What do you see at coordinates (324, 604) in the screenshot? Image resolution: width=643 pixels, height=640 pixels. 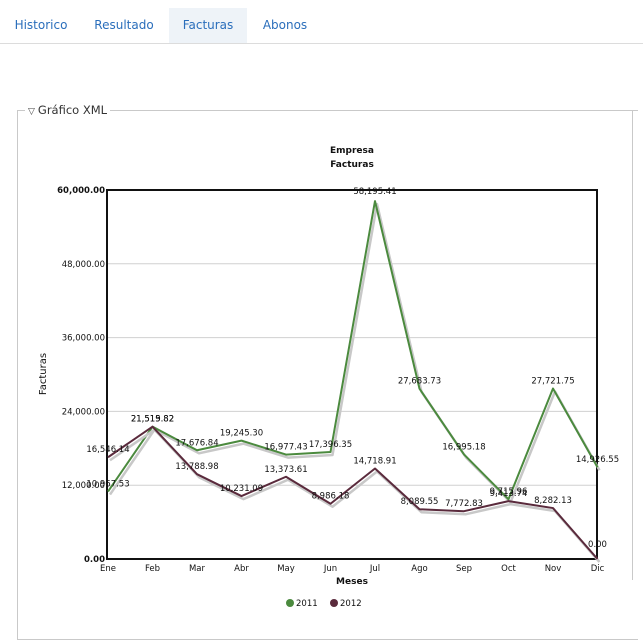 I see `chart-legend: 2011 2012` at bounding box center [324, 604].